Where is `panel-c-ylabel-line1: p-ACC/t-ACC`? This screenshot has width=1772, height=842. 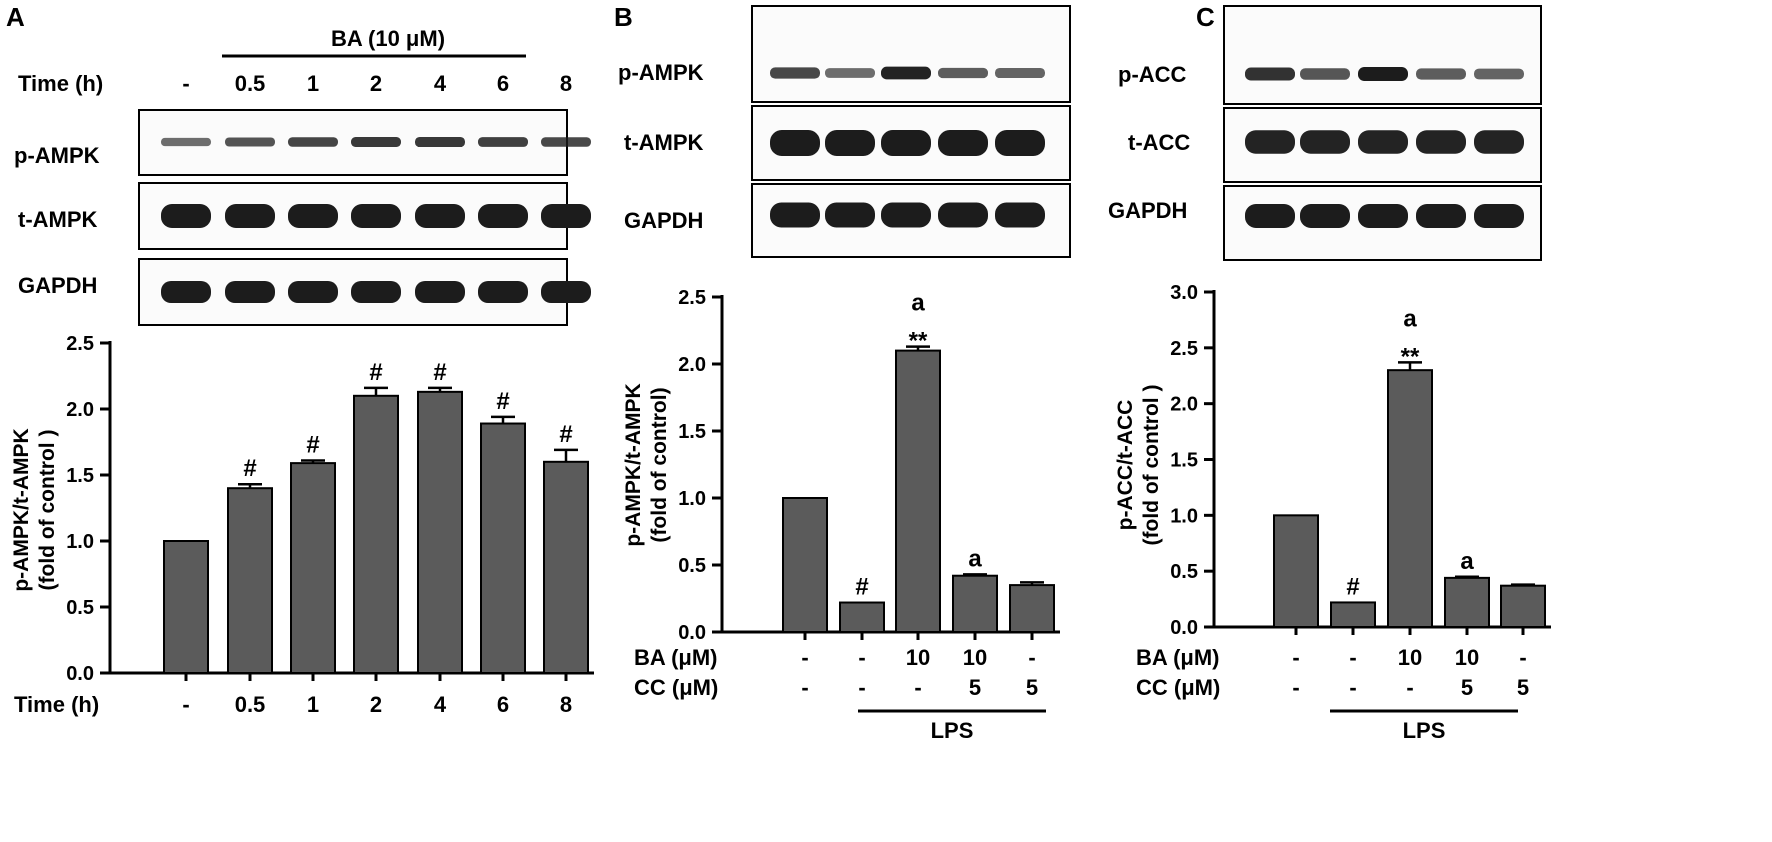
panel-c-ylabel-line1: p-ACC/t-ACC is located at coordinates (1125, 465).